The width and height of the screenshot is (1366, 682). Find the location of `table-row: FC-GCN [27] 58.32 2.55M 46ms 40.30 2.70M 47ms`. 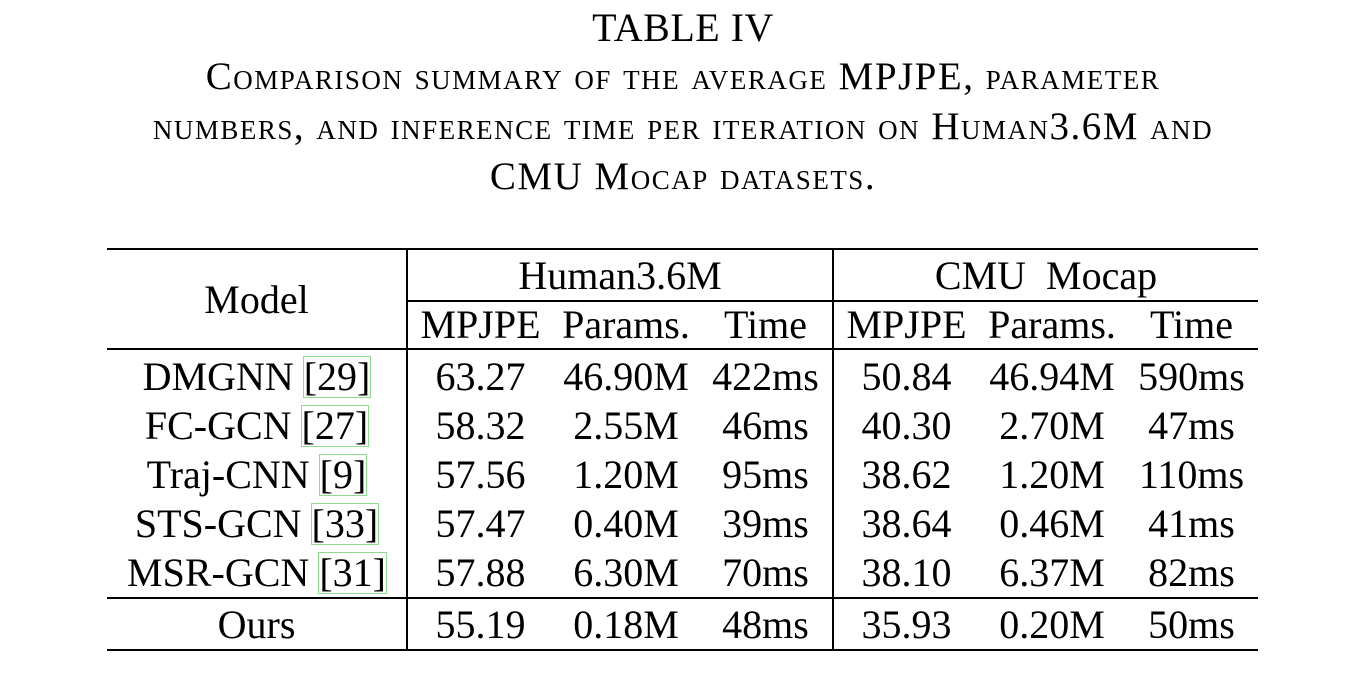

table-row: FC-GCN [27] 58.32 2.55M 46ms 40.30 2.70M 47ms is located at coordinates (682, 425).